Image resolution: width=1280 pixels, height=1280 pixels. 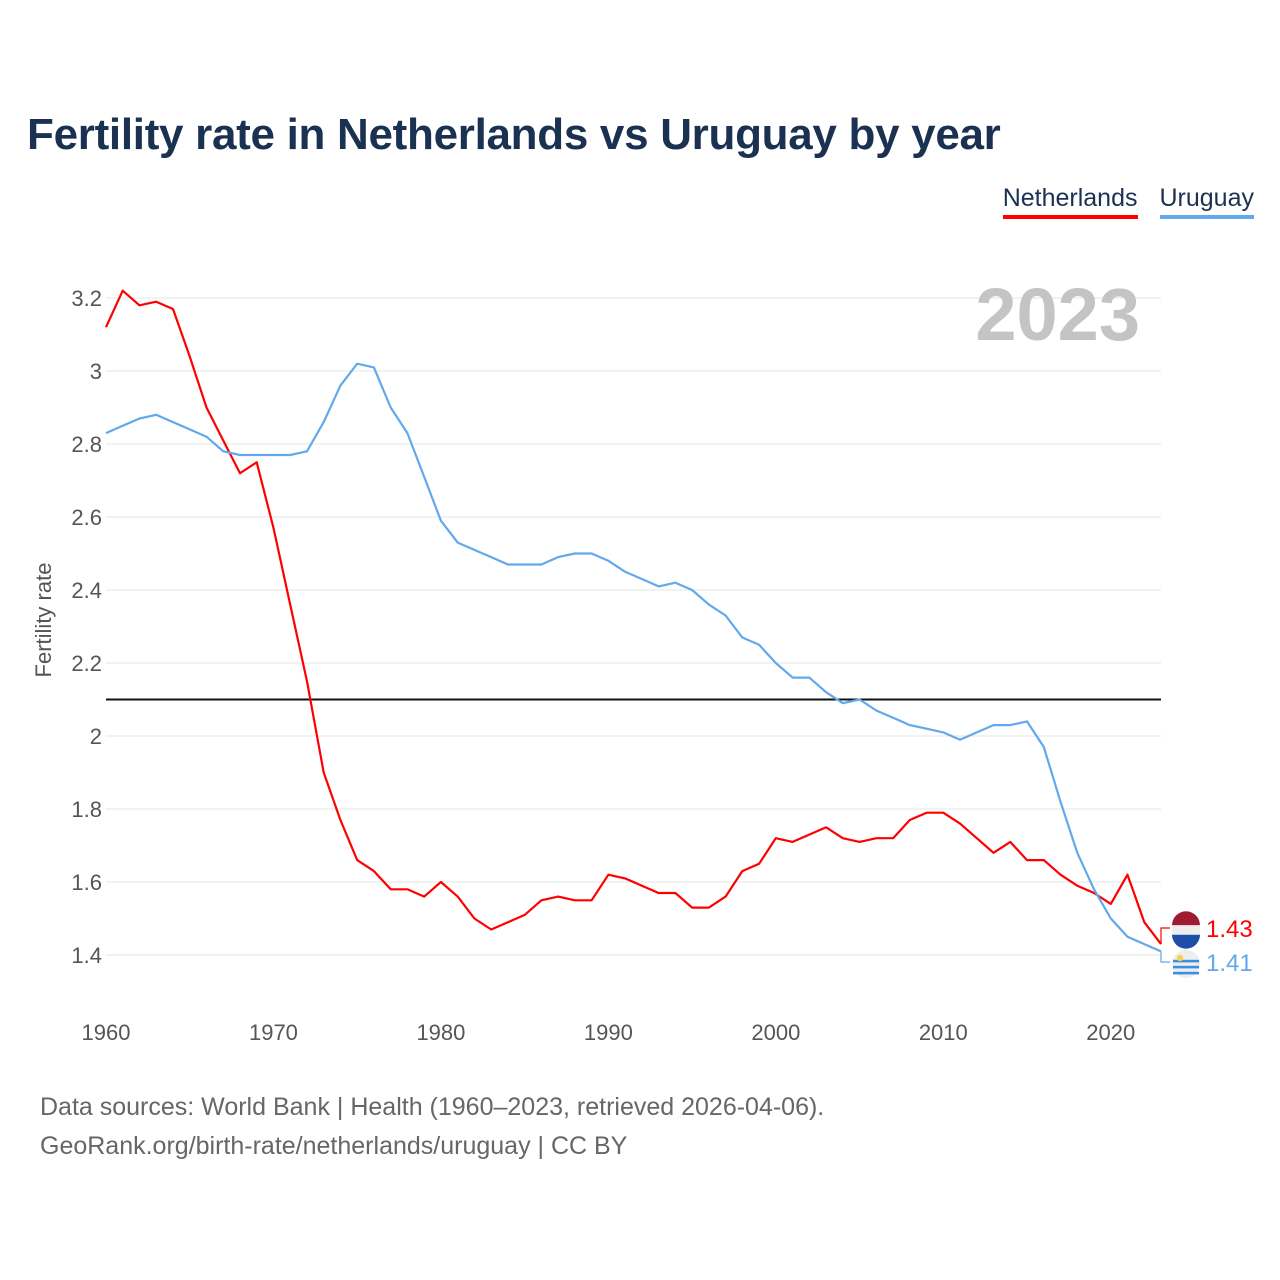 I want to click on y-tick-label: 1.6, so click(x=86, y=882).